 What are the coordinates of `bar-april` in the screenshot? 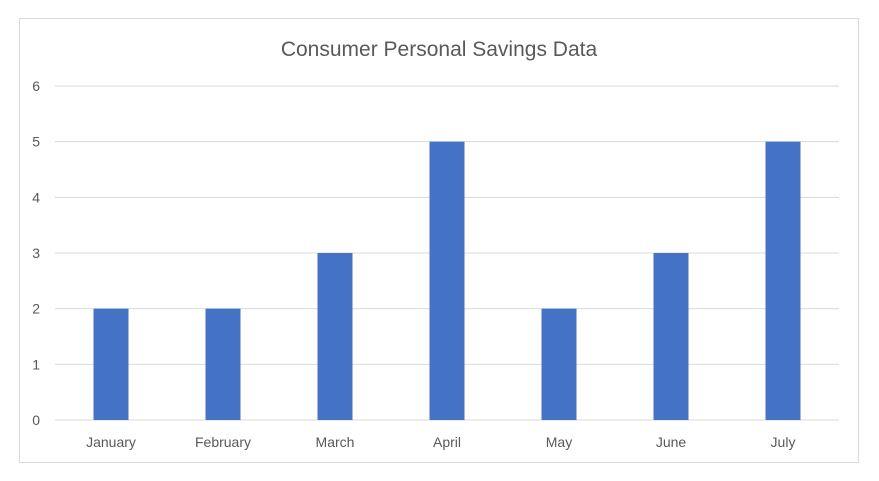 It's located at (447, 280).